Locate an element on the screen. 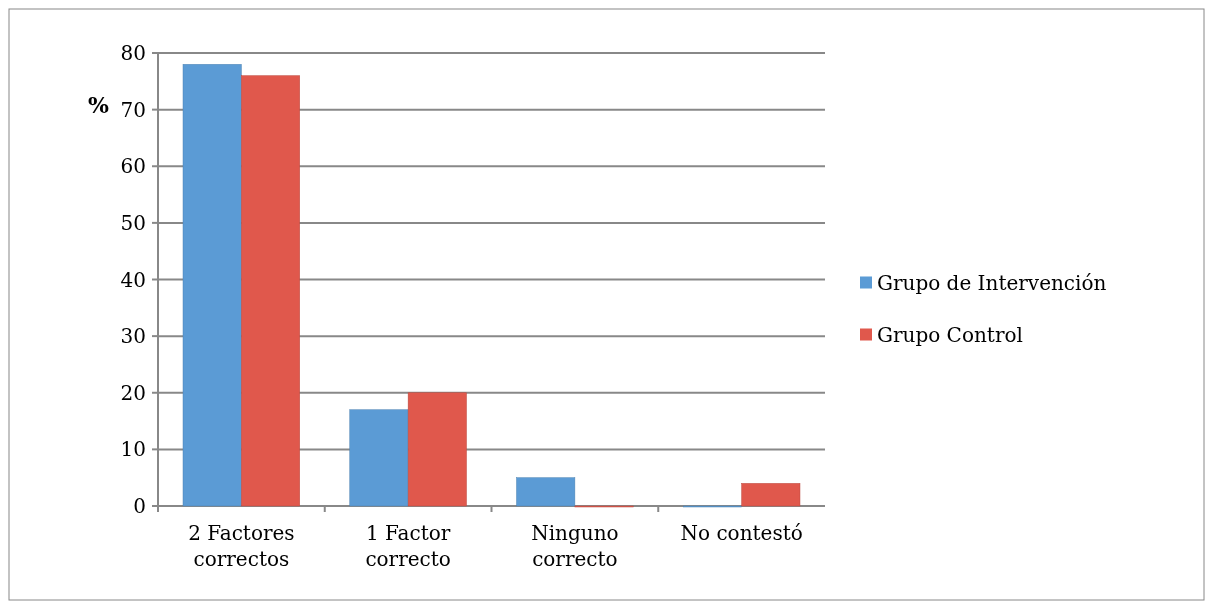  y-tick-label: 30 is located at coordinates (133, 336).